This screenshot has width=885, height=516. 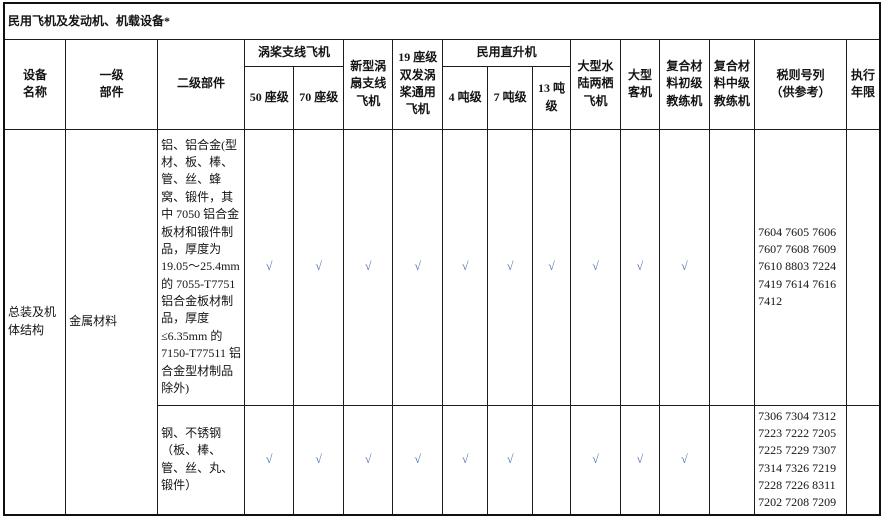 I want to click on col-header-composite-intermediate-trainer: 复合材料中级教练机, so click(x=732, y=84).